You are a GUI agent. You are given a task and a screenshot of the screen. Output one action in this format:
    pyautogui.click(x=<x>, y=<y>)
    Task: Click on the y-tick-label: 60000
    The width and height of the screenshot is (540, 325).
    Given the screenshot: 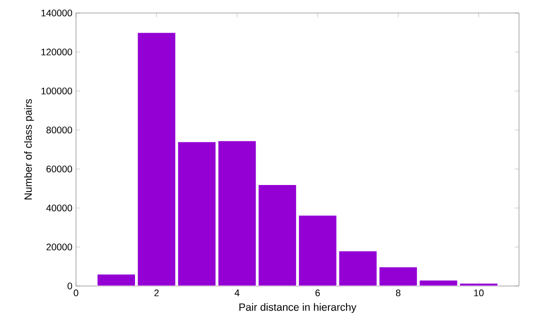 What is the action you would take?
    pyautogui.click(x=59, y=169)
    